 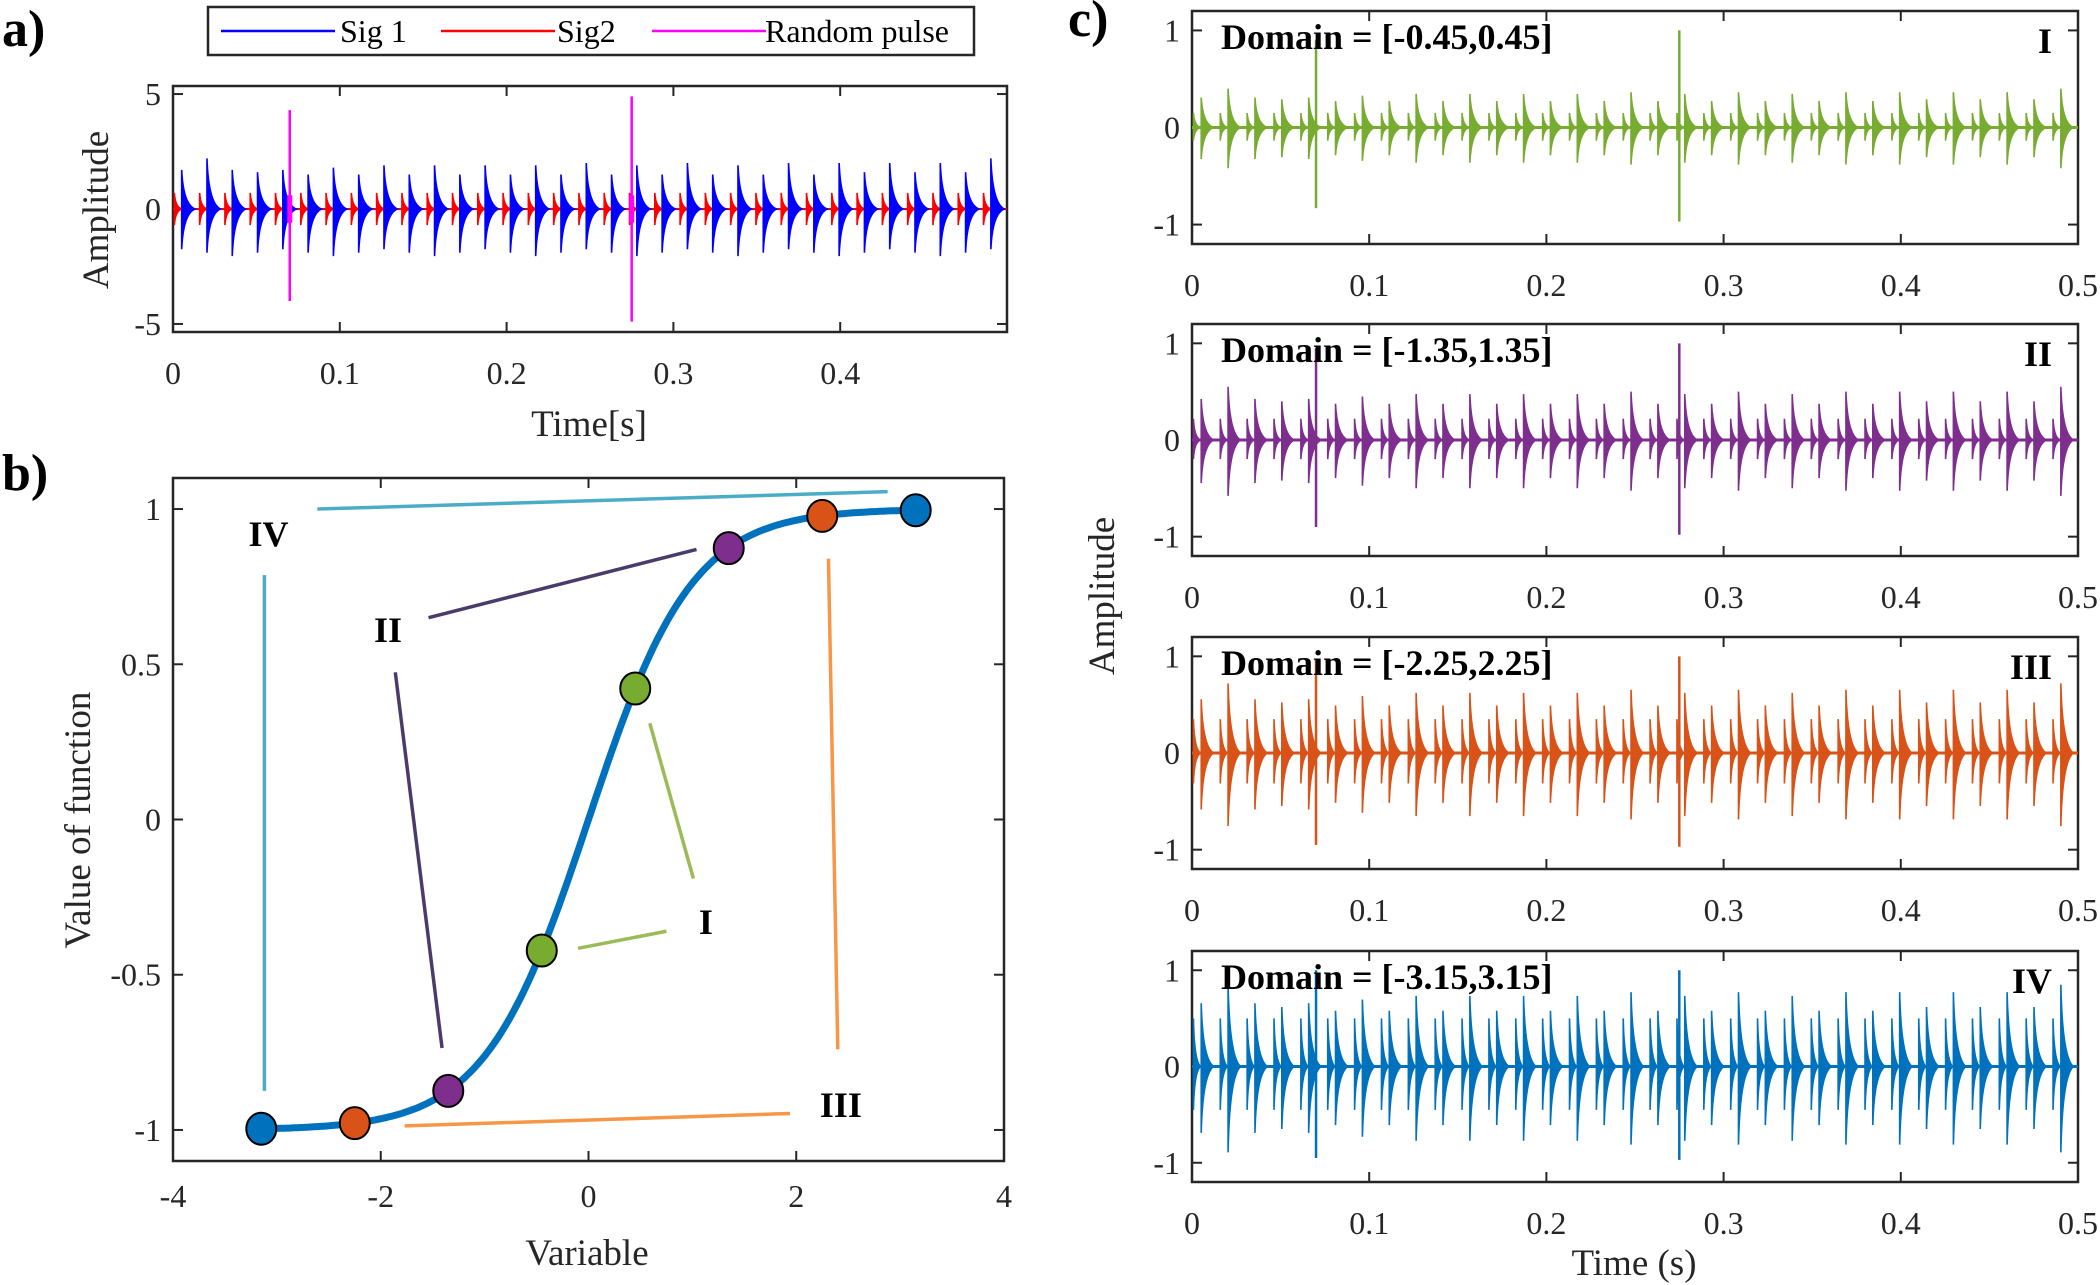 What do you see at coordinates (173, 1196) in the screenshot?
I see `x-tick-label: -4` at bounding box center [173, 1196].